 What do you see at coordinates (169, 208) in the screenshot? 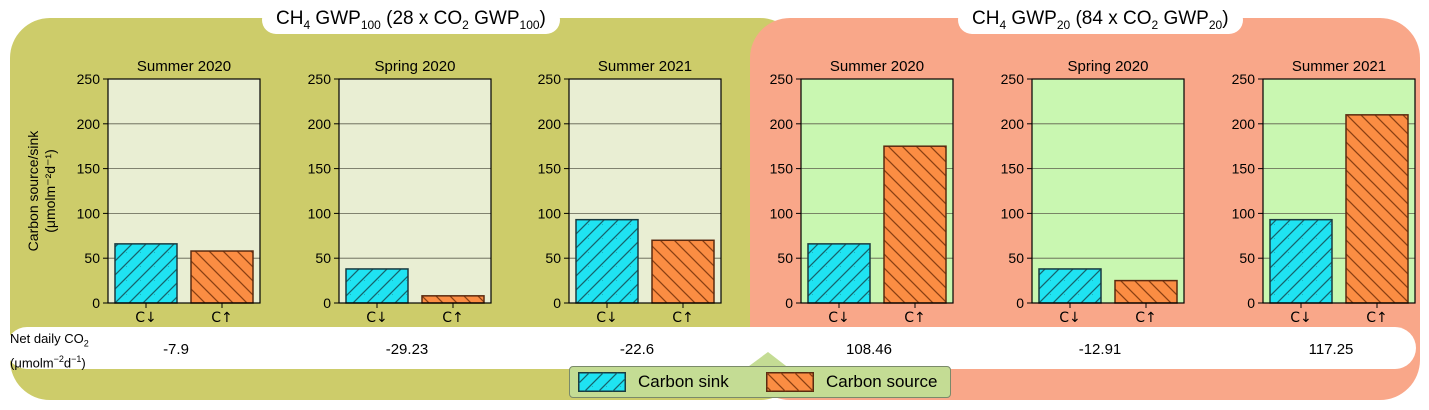
I see `subplot-1: Summer 2020 0 50 100 150 200 250 C↓ C↑ -7.9` at bounding box center [169, 208].